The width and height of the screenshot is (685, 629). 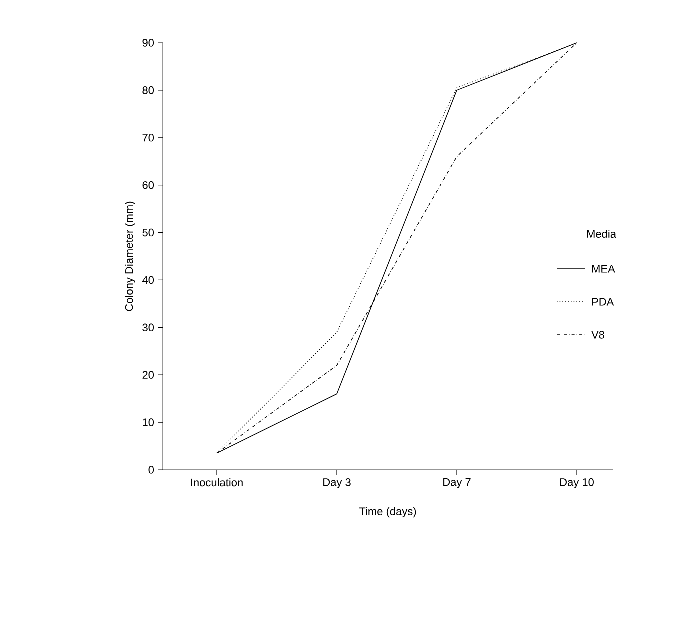 What do you see at coordinates (603, 302) in the screenshot?
I see `legend-label: PDA` at bounding box center [603, 302].